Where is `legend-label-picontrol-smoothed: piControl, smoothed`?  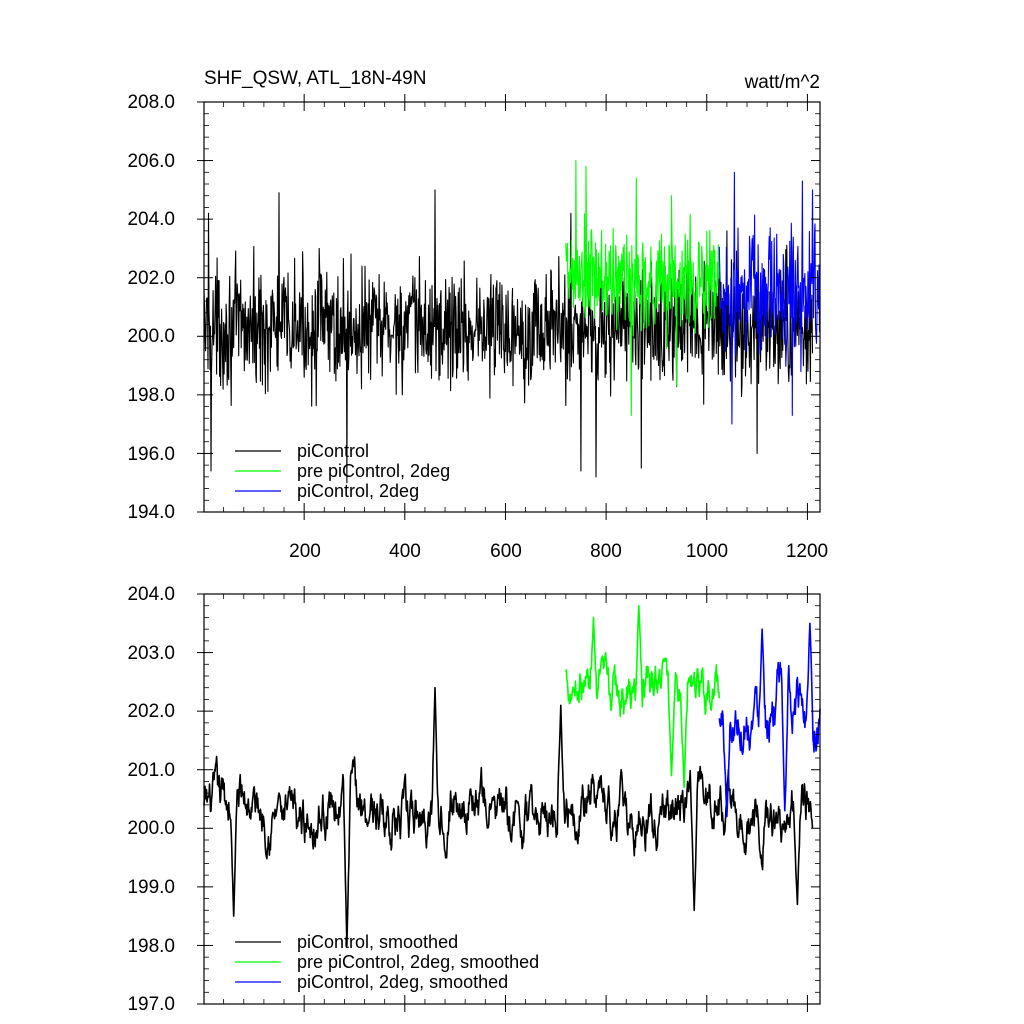
legend-label-picontrol-smoothed: piControl, smoothed is located at coordinates (377, 942).